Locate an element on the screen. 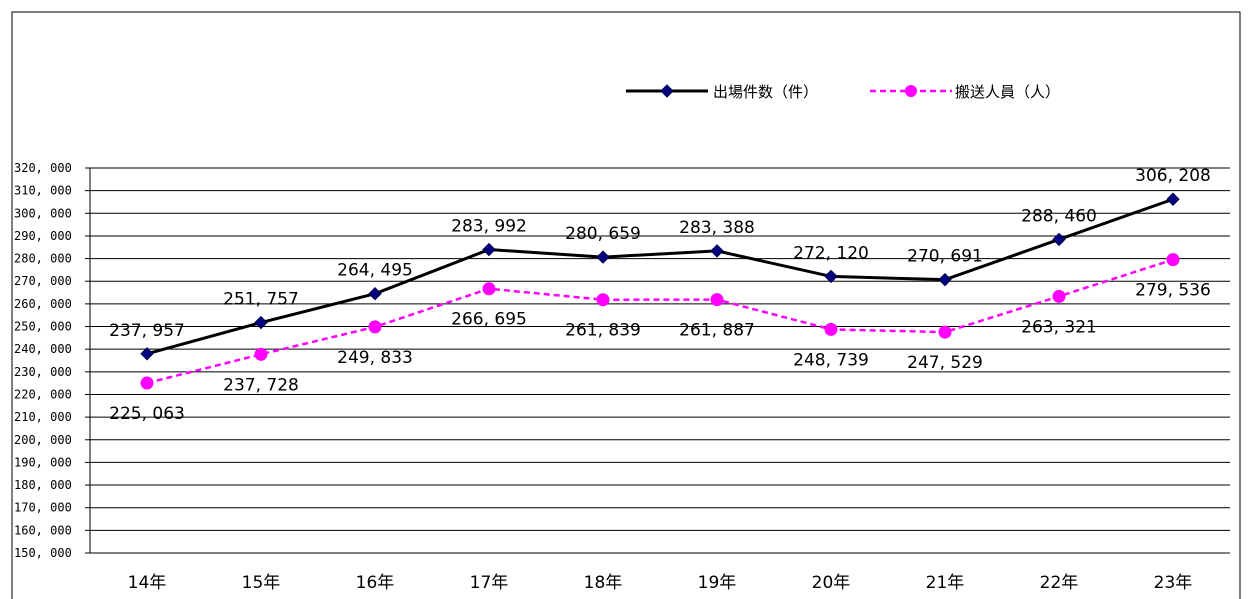  data-label: 247, 529 is located at coordinates (945, 363).